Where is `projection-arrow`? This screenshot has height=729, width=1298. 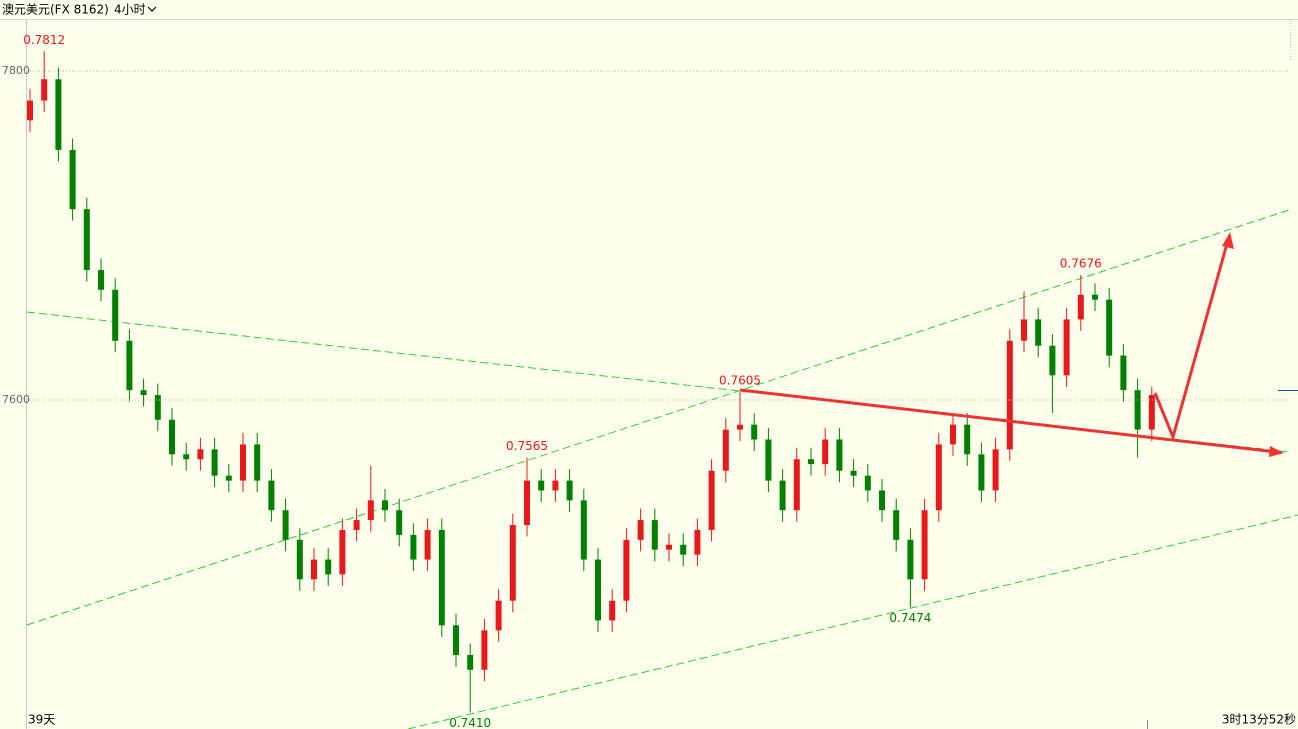
projection-arrow is located at coordinates (1191, 340).